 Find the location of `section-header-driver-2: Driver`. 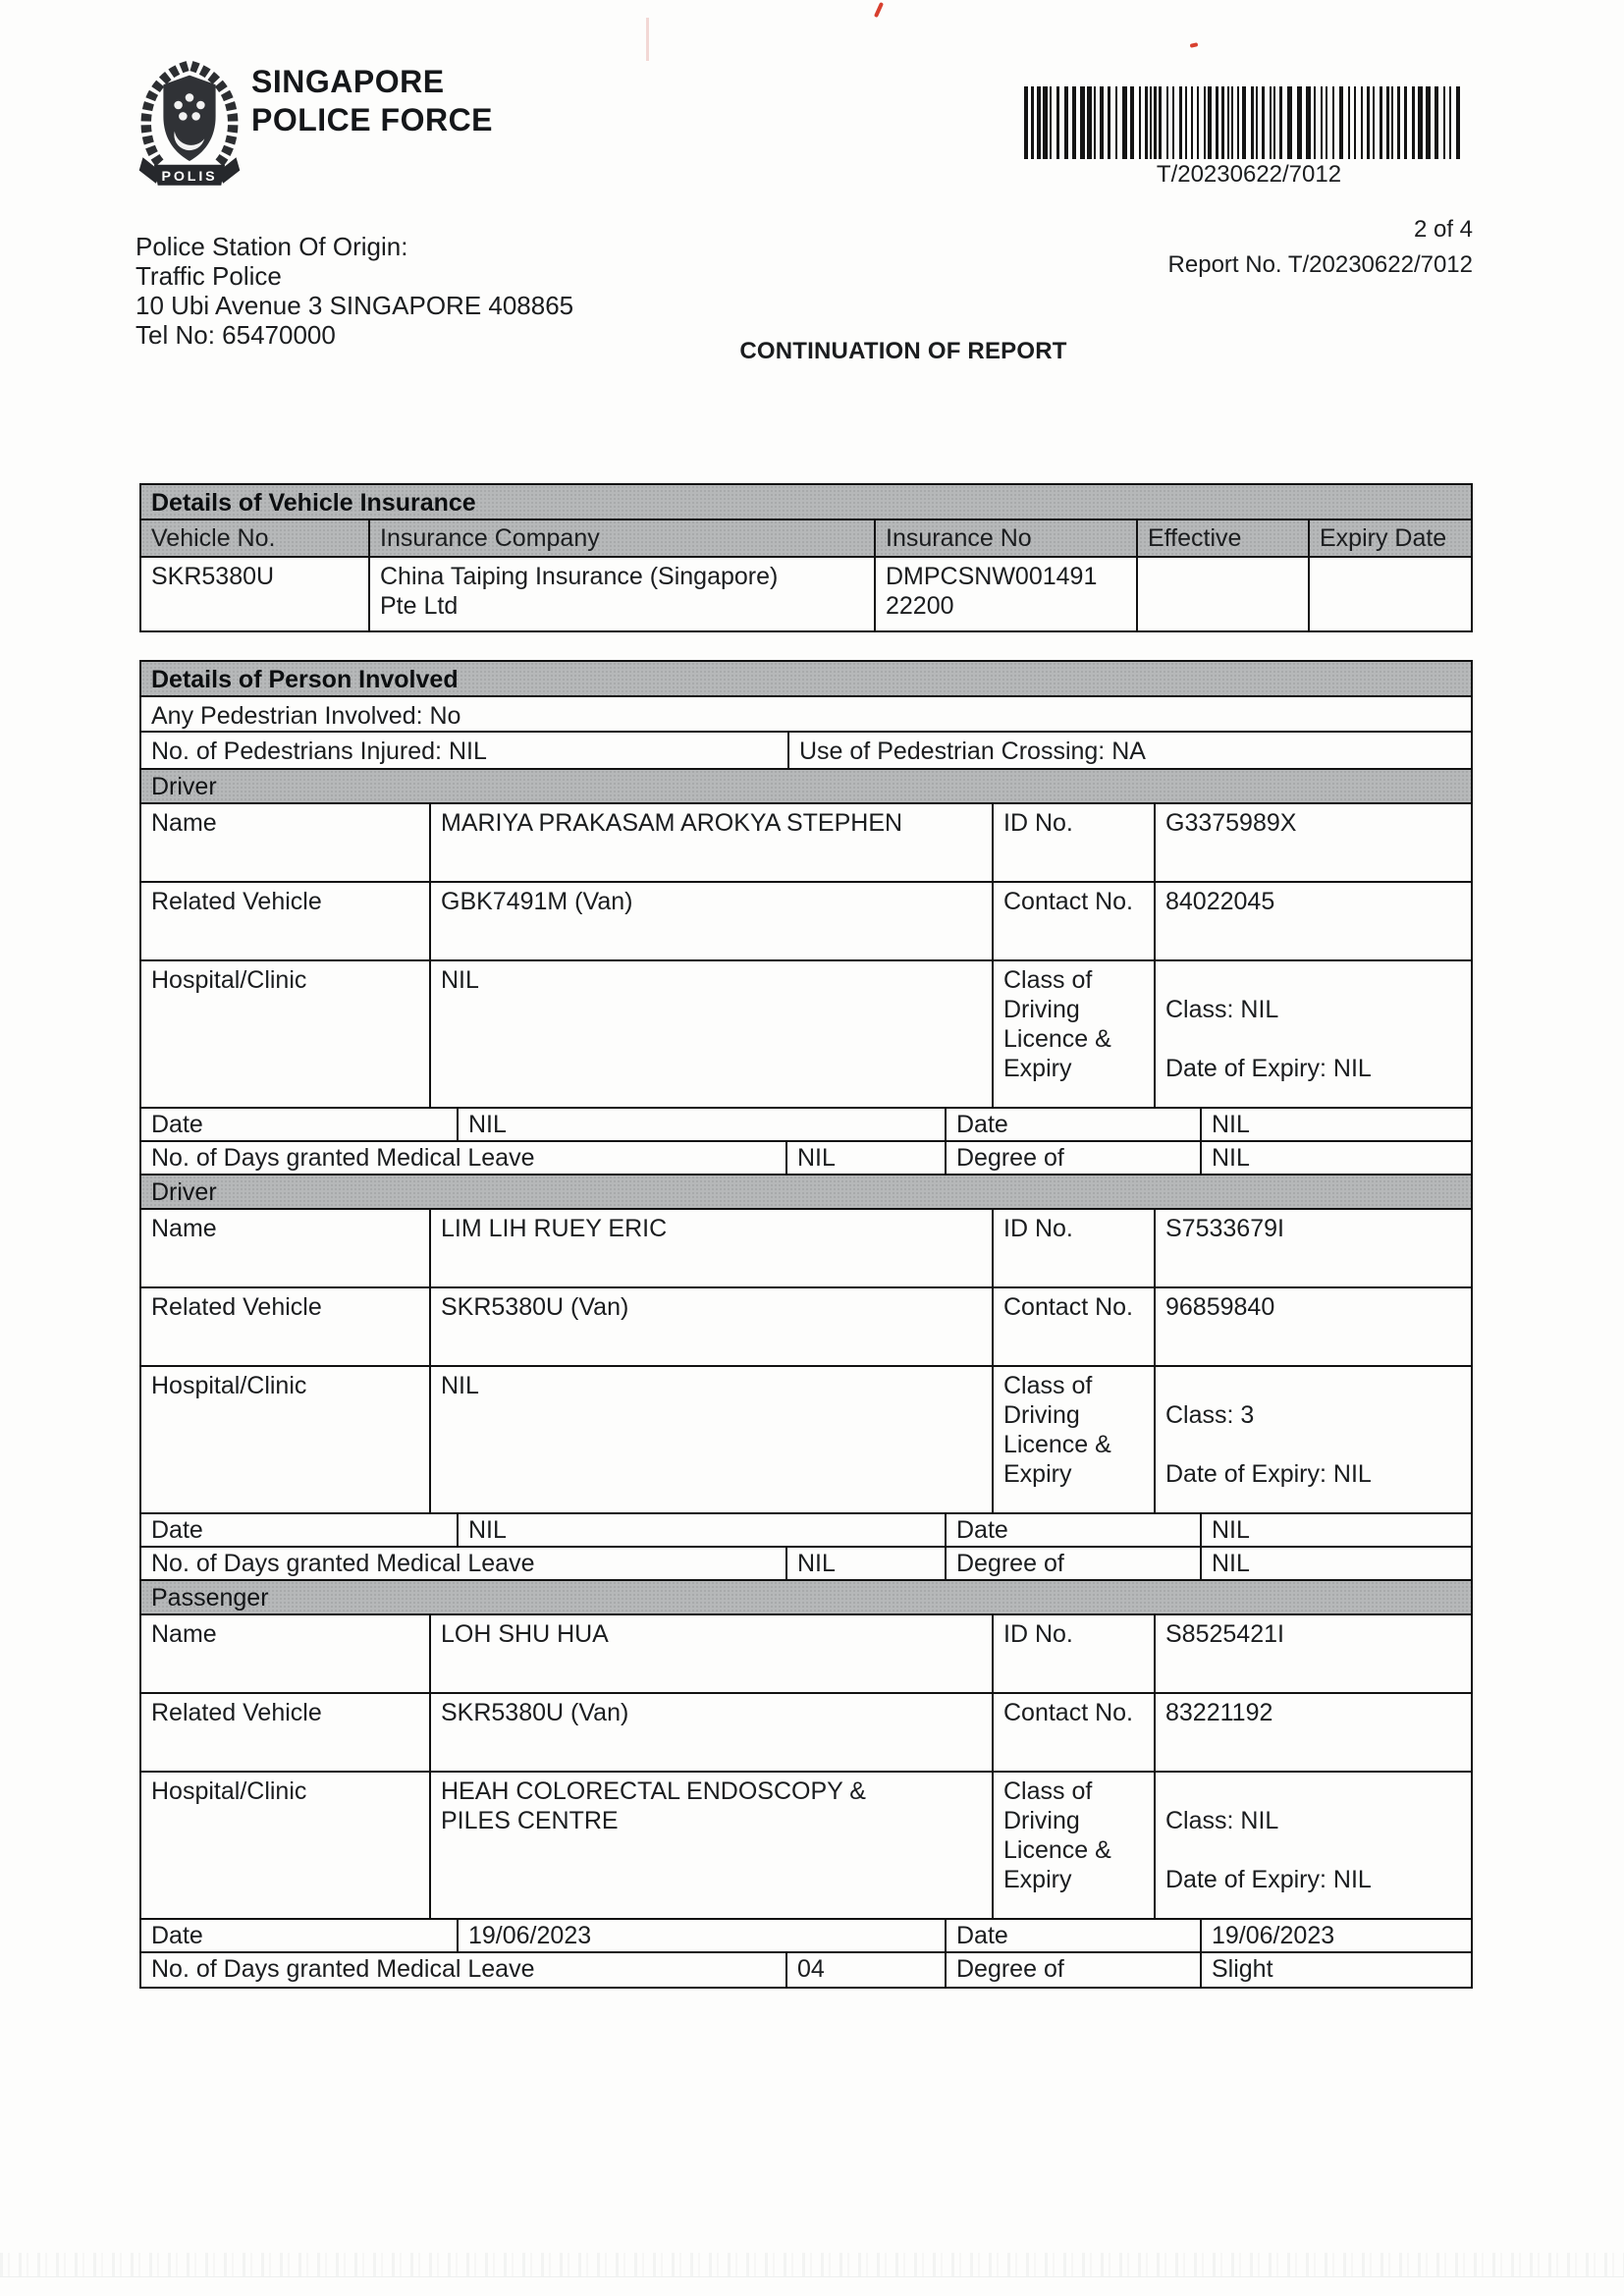

section-header-driver-2: Driver is located at coordinates (806, 1192).